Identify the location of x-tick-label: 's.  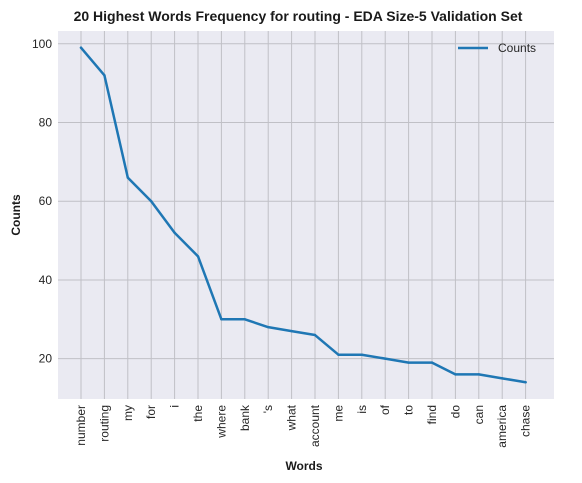
(268, 409).